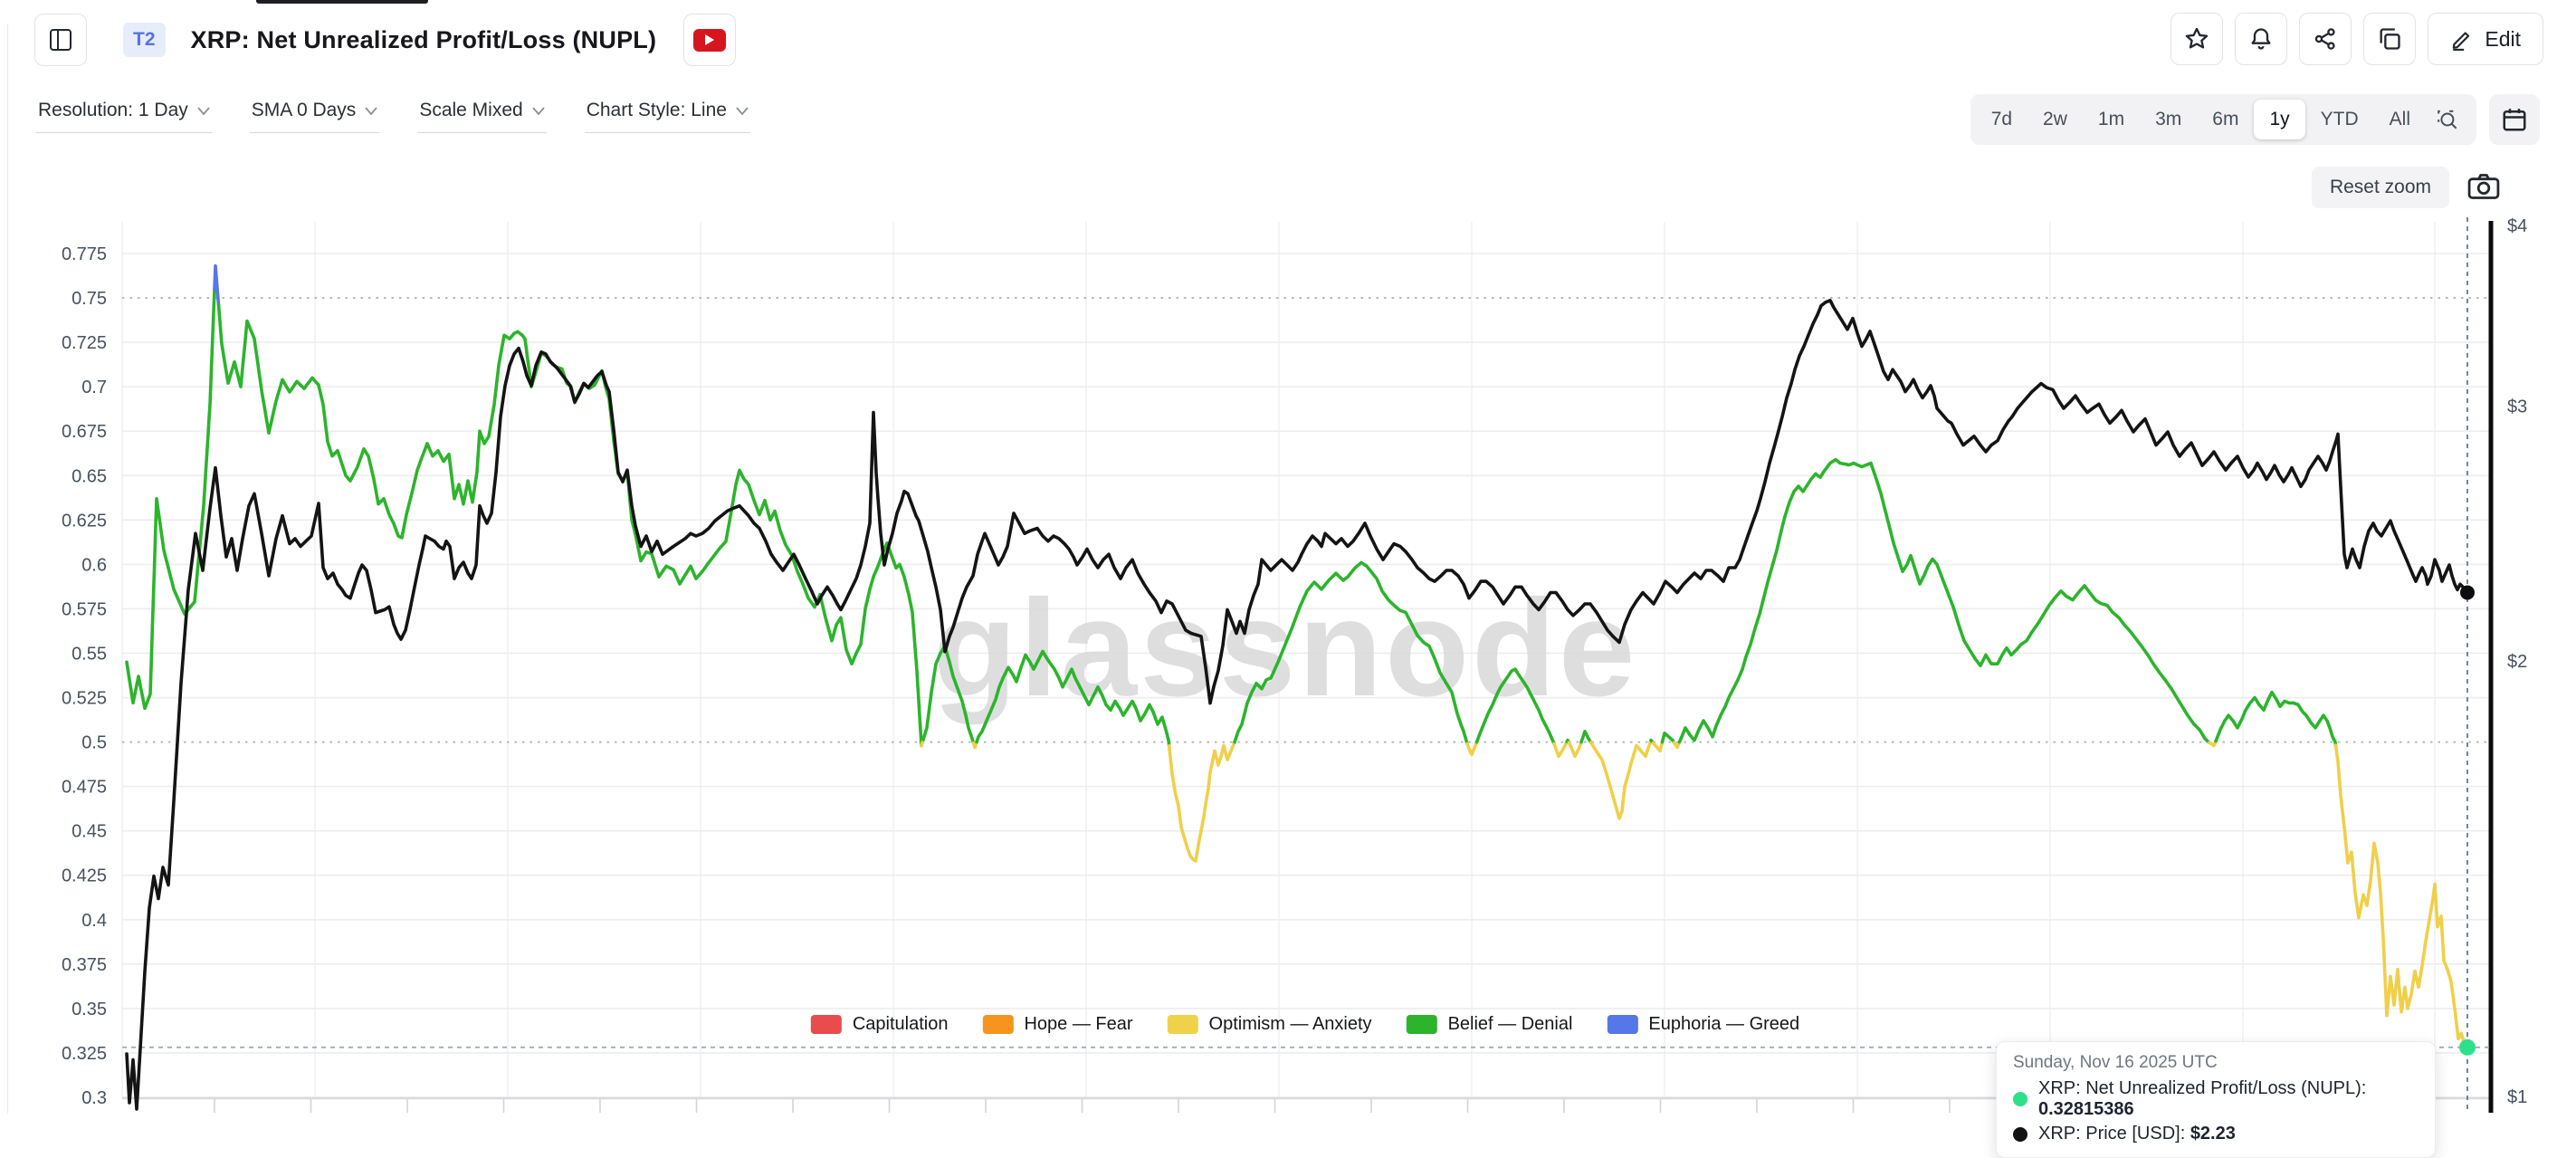 The image size is (2576, 1158). Describe the element at coordinates (84, 432) in the screenshot. I see `left-axis-tick-label: 0.675` at that location.